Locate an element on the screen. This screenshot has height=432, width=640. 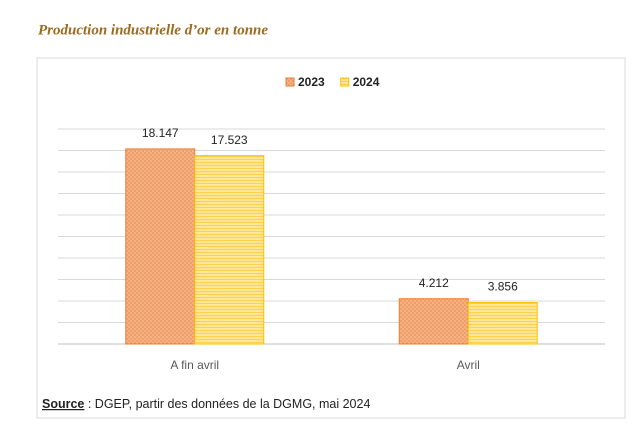
legend-label: 2023 is located at coordinates (311, 82).